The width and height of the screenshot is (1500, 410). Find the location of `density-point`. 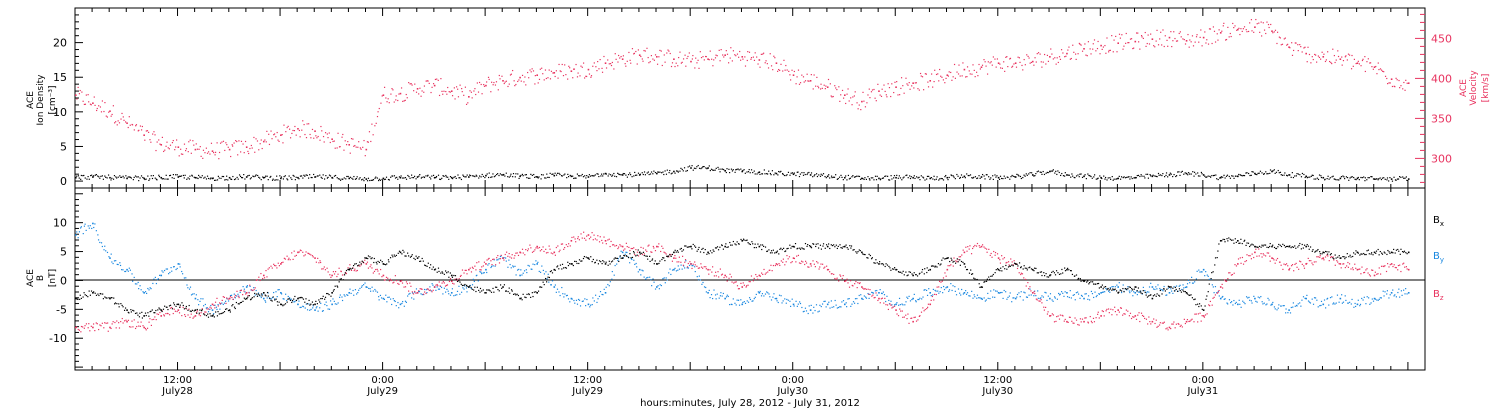

density-point is located at coordinates (1015, 177).